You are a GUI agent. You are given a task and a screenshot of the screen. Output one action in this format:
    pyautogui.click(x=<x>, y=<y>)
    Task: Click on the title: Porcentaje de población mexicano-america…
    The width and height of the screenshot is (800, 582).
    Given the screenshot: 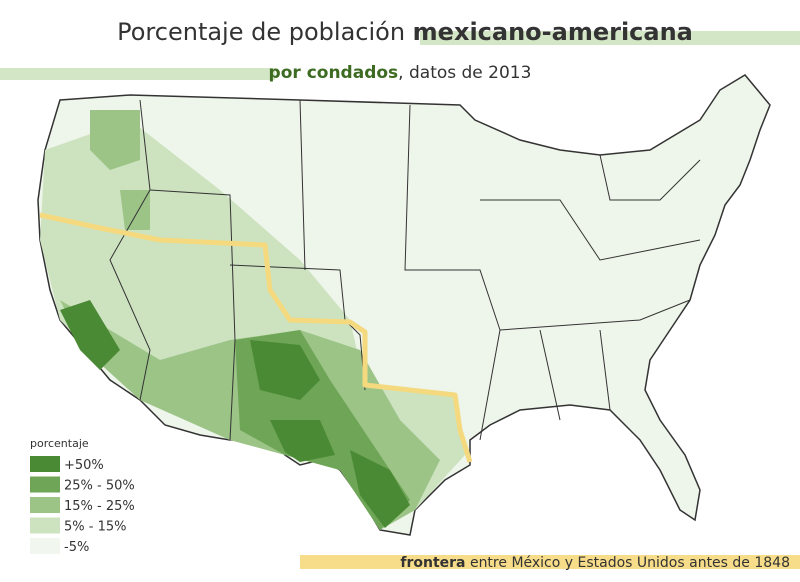 What is the action you would take?
    pyautogui.click(x=405, y=32)
    